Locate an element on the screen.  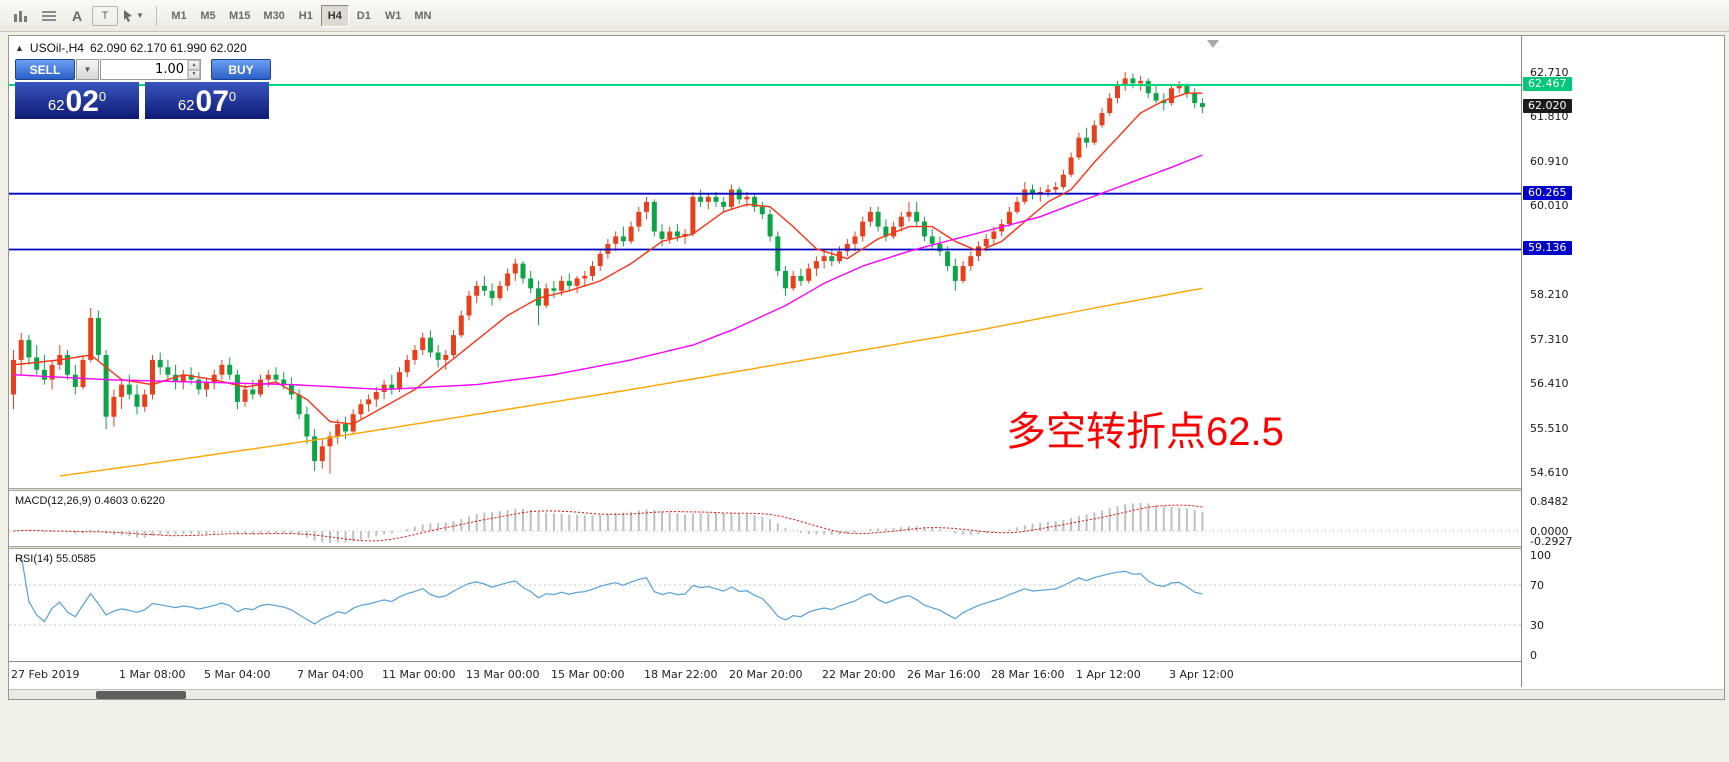
horizontal-scrollbar is located at coordinates (866, 694).